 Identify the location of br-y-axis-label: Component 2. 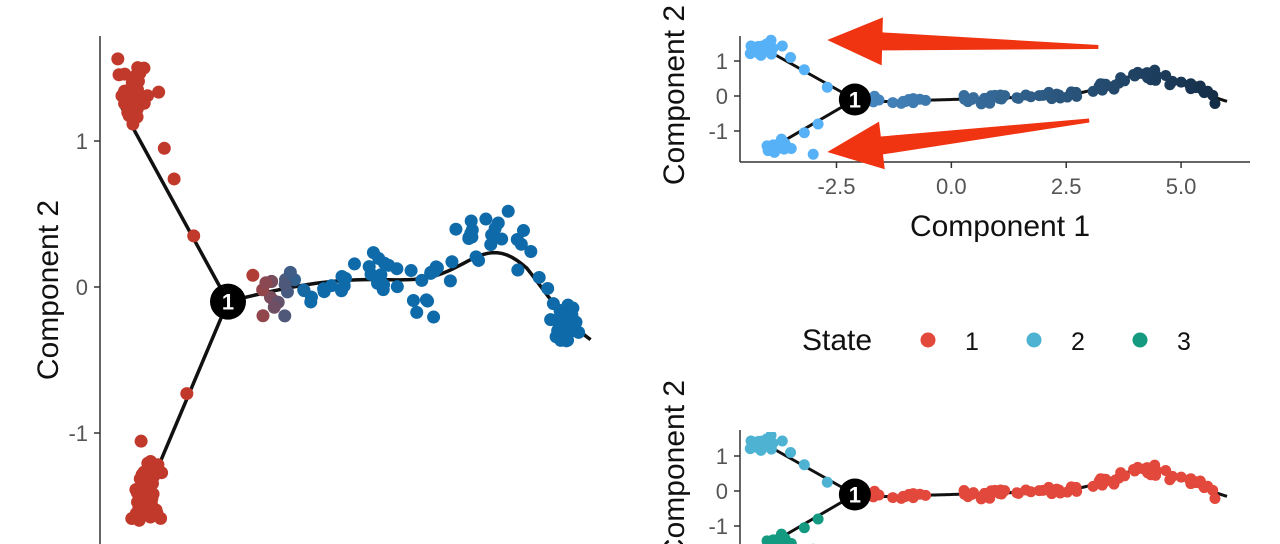
(674, 462).